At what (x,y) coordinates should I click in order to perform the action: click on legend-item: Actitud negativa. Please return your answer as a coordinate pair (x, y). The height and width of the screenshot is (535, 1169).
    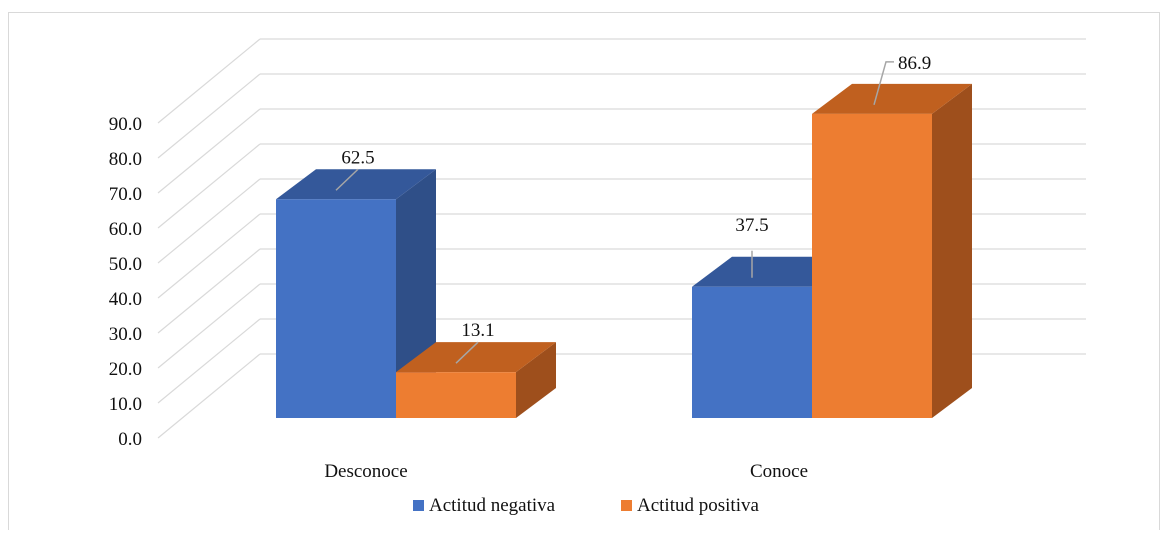
    Looking at the image, I should click on (484, 505).